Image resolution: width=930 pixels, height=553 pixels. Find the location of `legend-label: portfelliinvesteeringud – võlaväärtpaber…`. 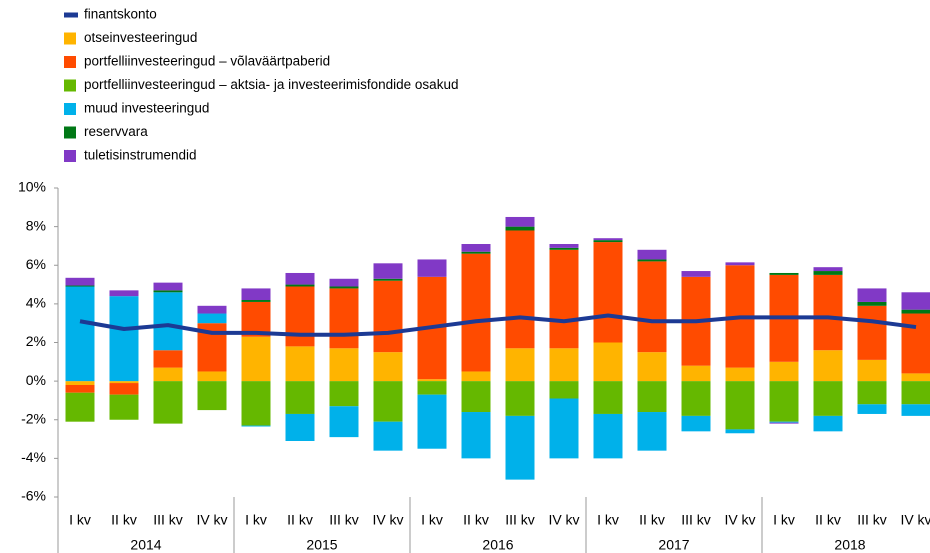

legend-label: portfelliinvesteeringud – võlaväärtpaber… is located at coordinates (207, 61).